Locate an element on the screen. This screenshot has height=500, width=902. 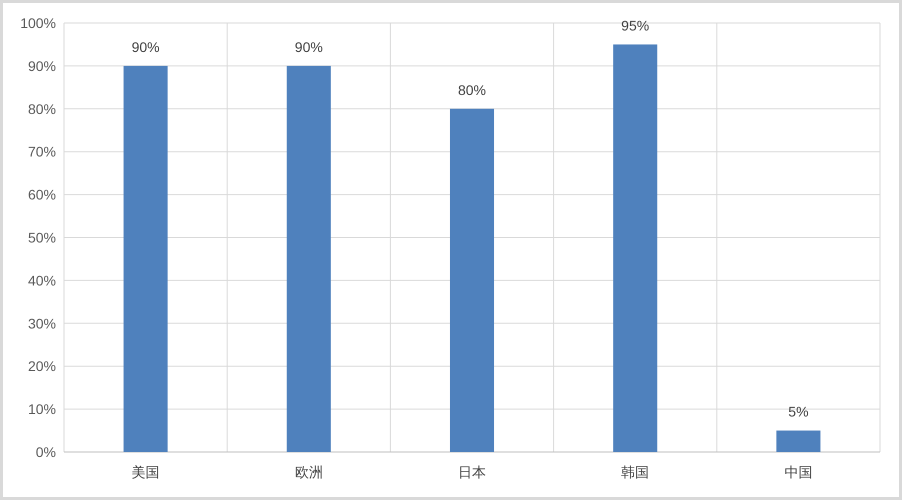
x-tick-label: 韩国 is located at coordinates (635, 472).